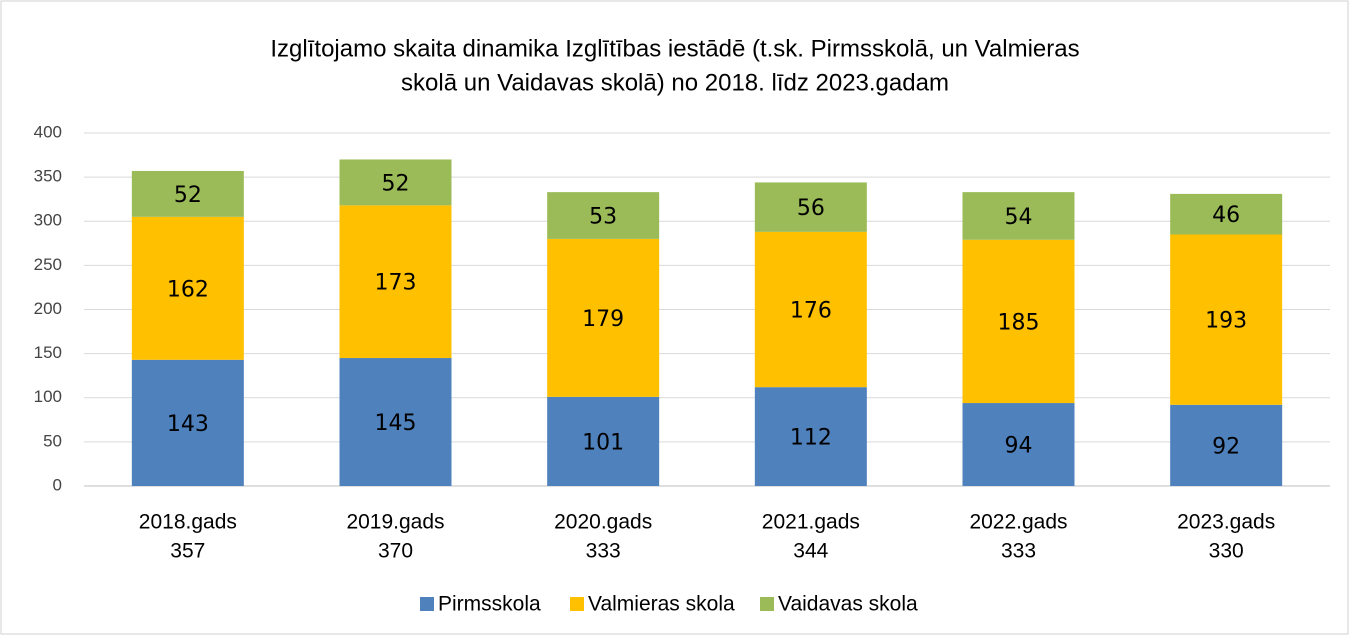  I want to click on data-label: 176, so click(811, 311).